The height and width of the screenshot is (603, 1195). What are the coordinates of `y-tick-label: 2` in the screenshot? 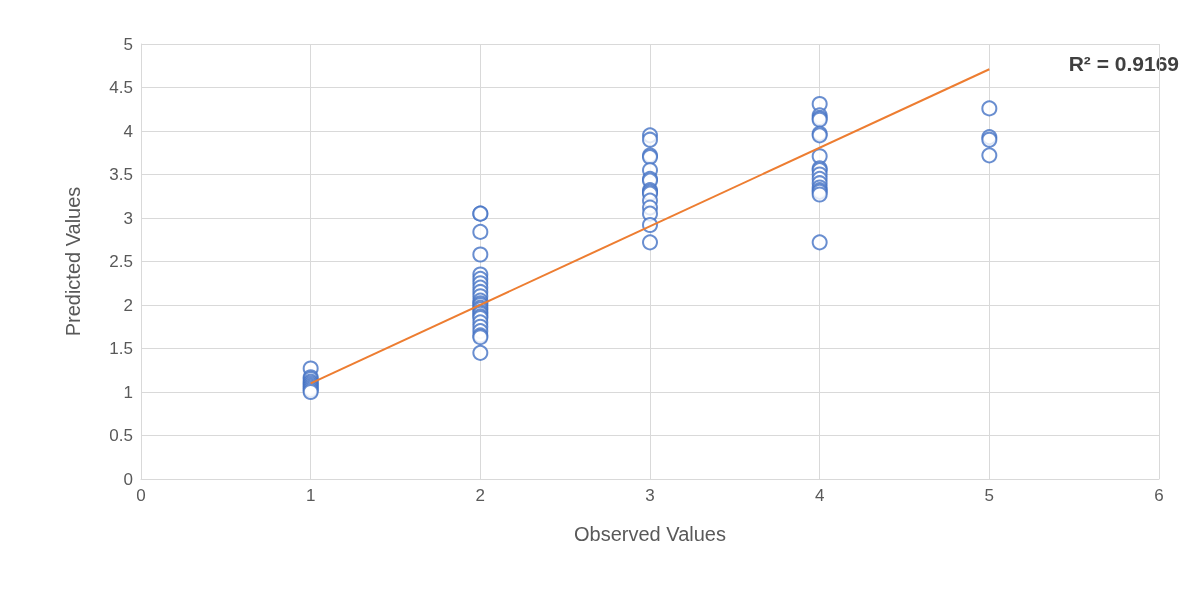 It's located at (128, 305).